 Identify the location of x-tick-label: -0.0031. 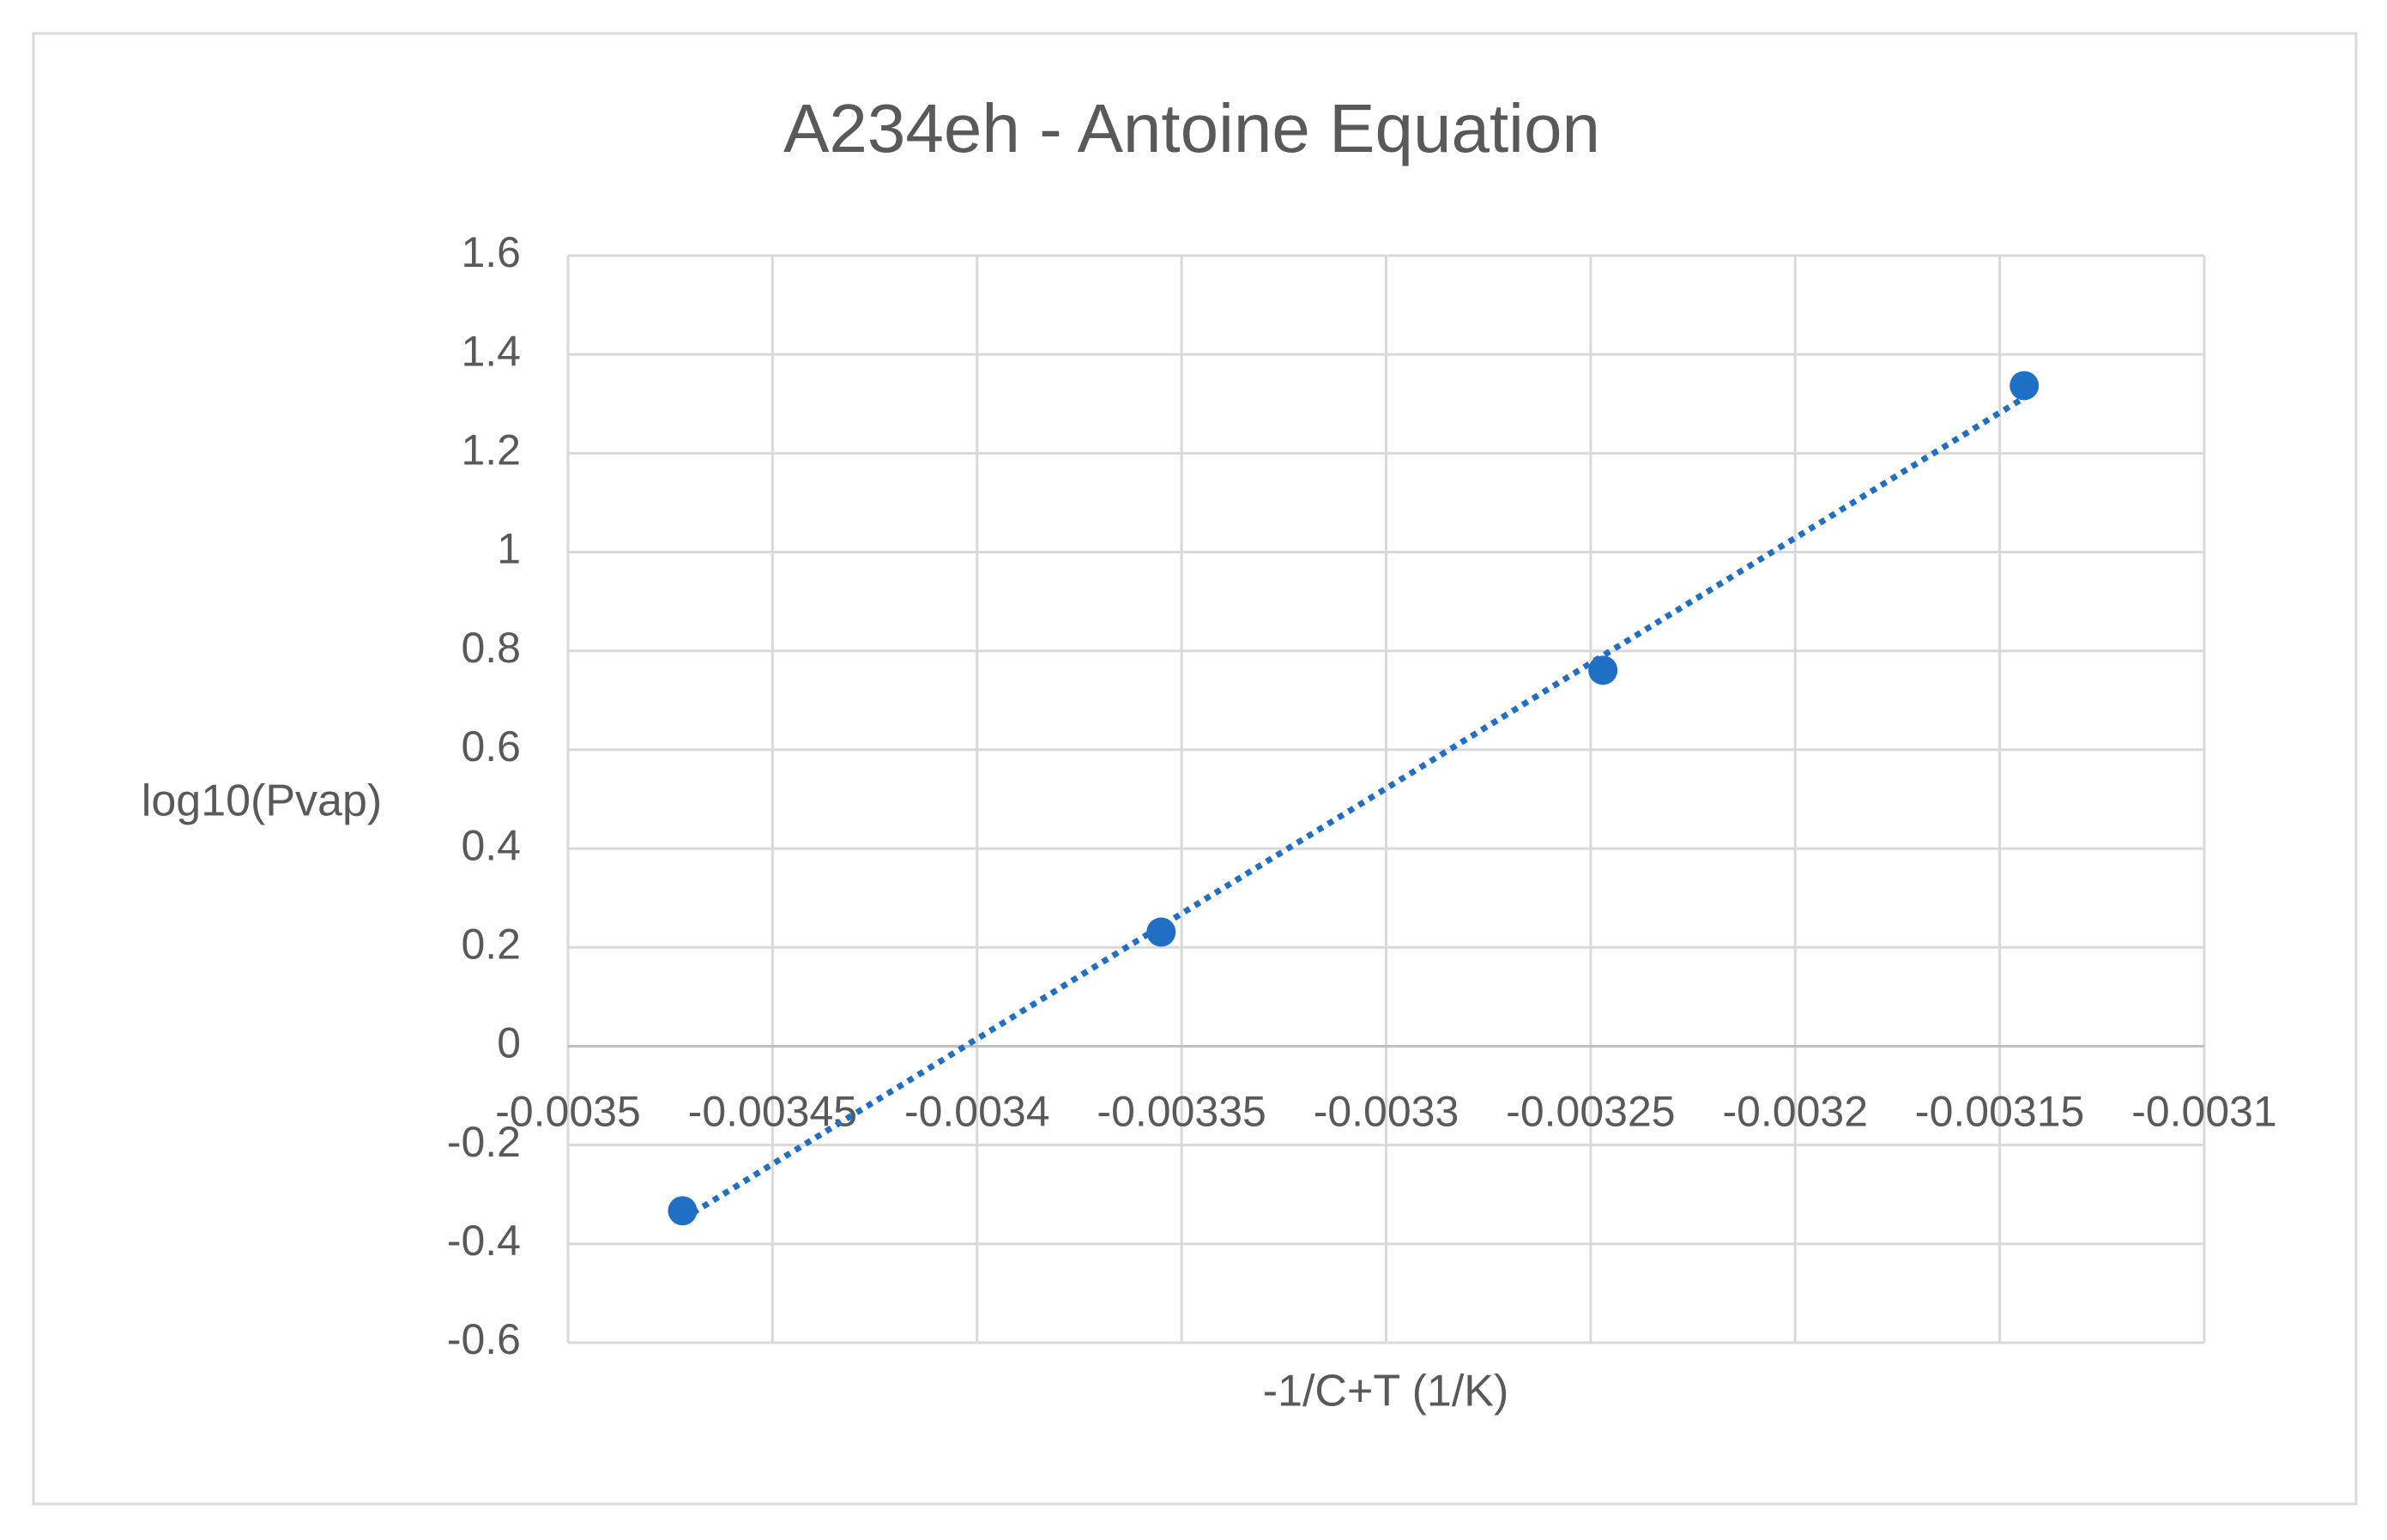
(2204, 1112).